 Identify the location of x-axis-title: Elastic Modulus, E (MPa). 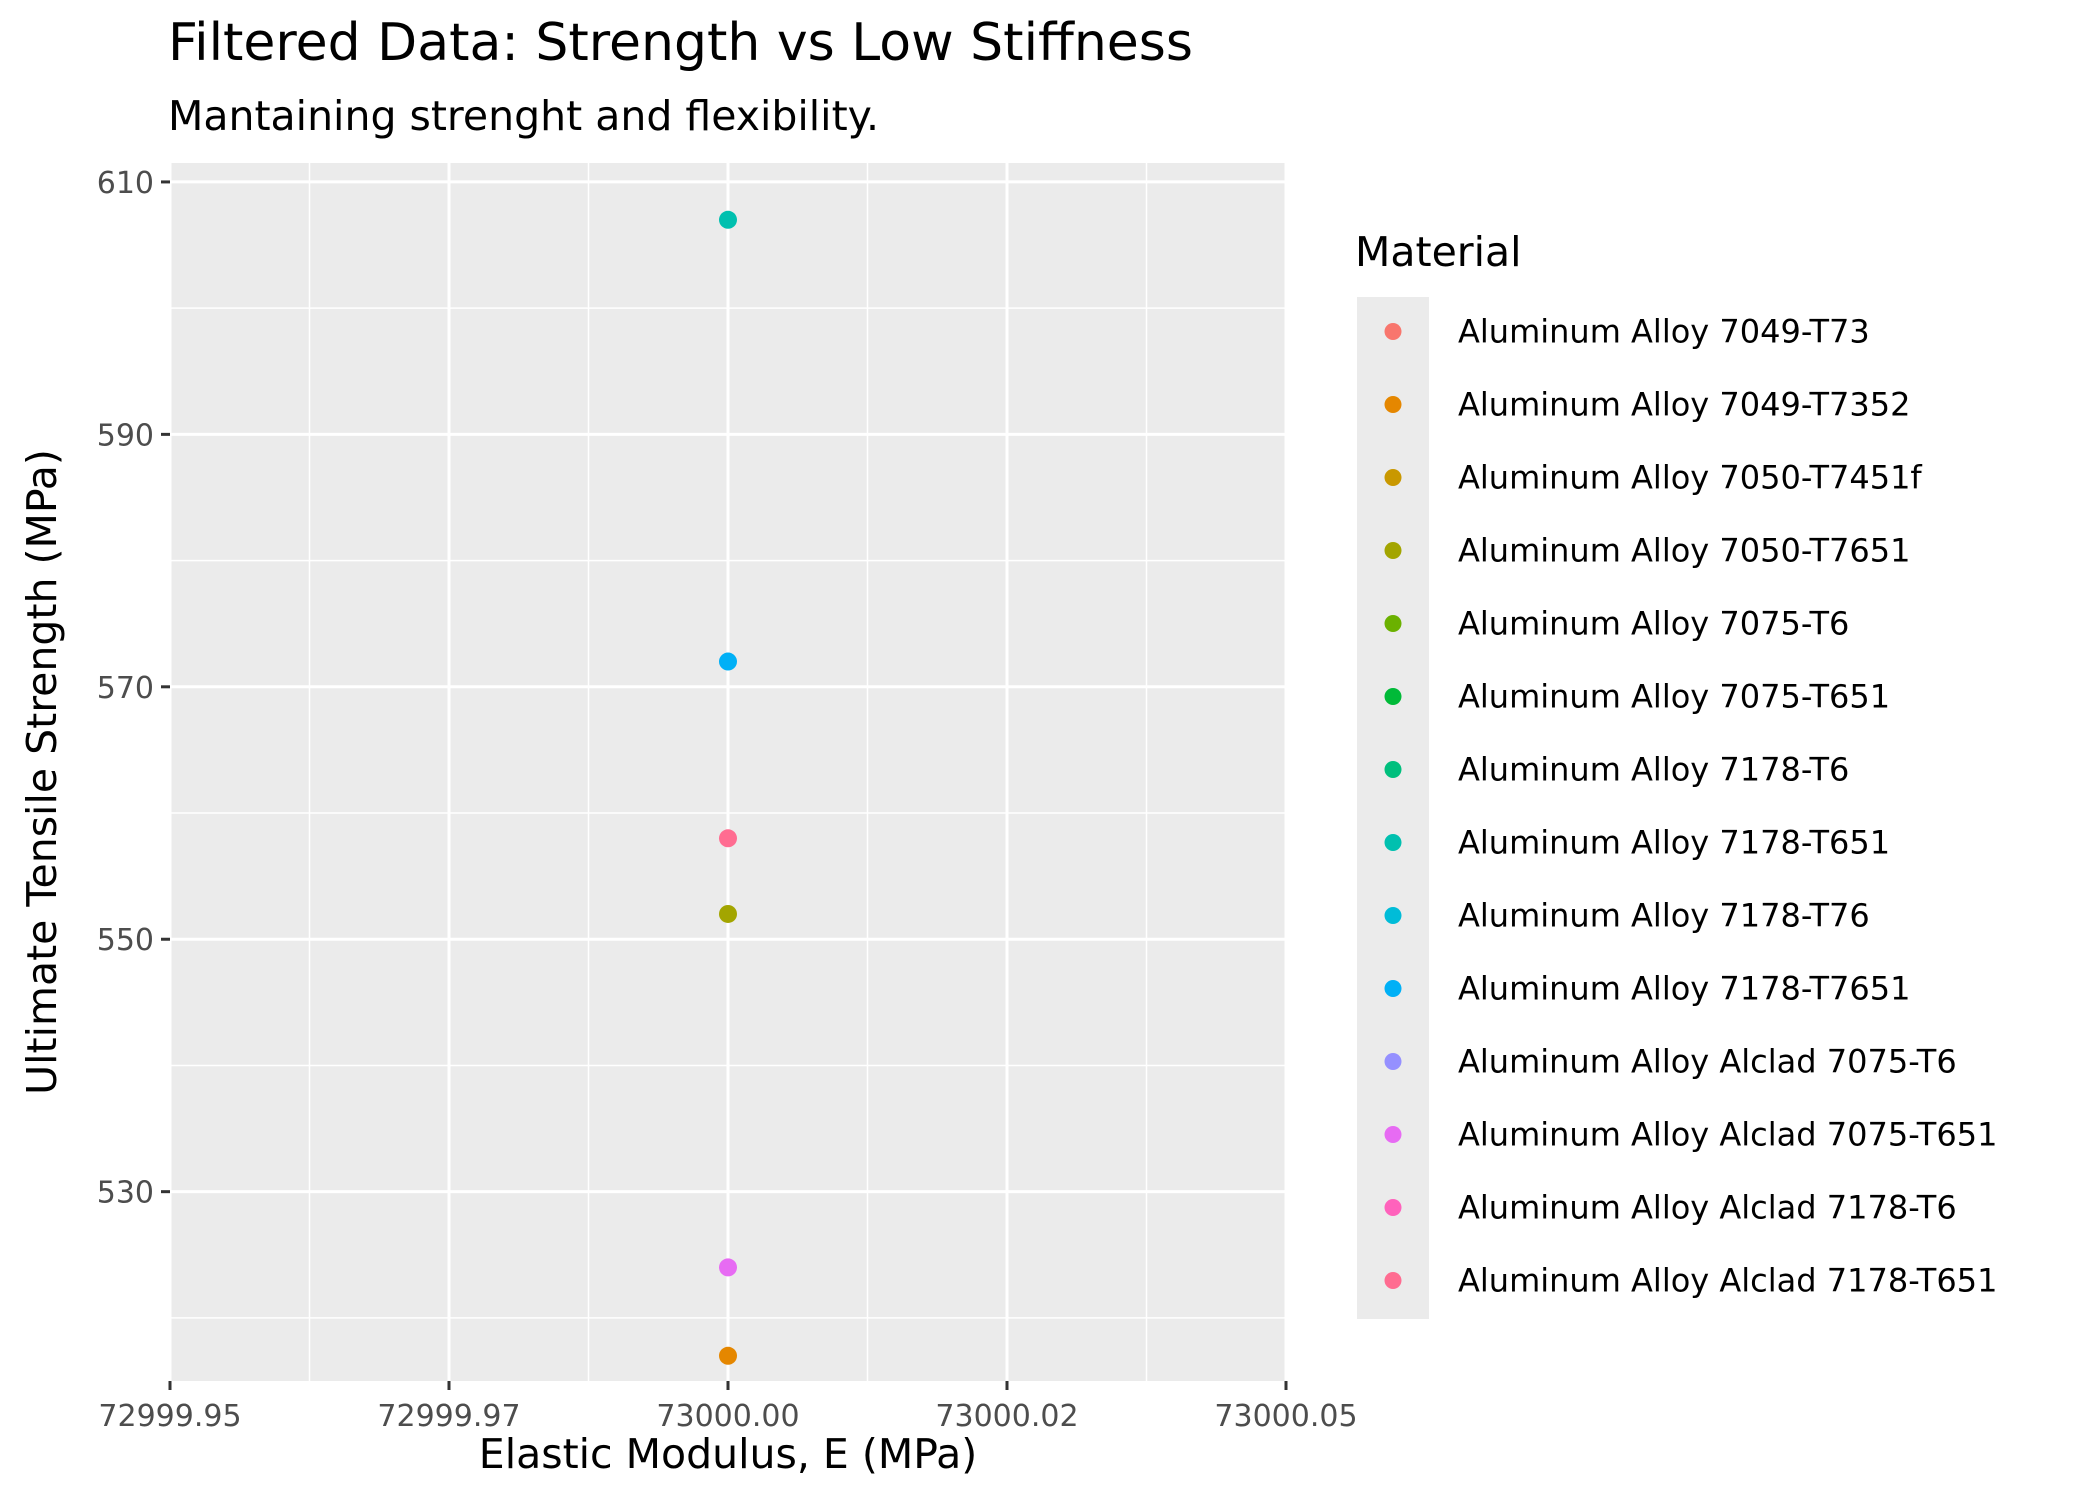
(728, 1454).